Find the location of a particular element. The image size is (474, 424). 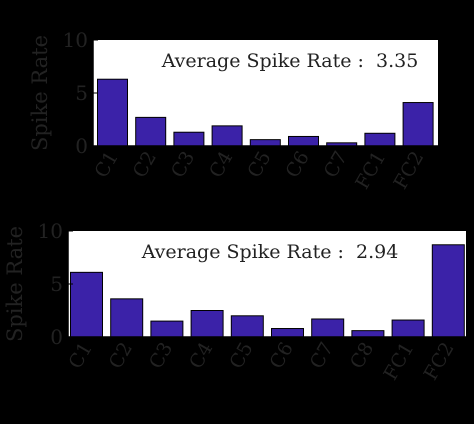

bar-c7 is located at coordinates (328, 328).